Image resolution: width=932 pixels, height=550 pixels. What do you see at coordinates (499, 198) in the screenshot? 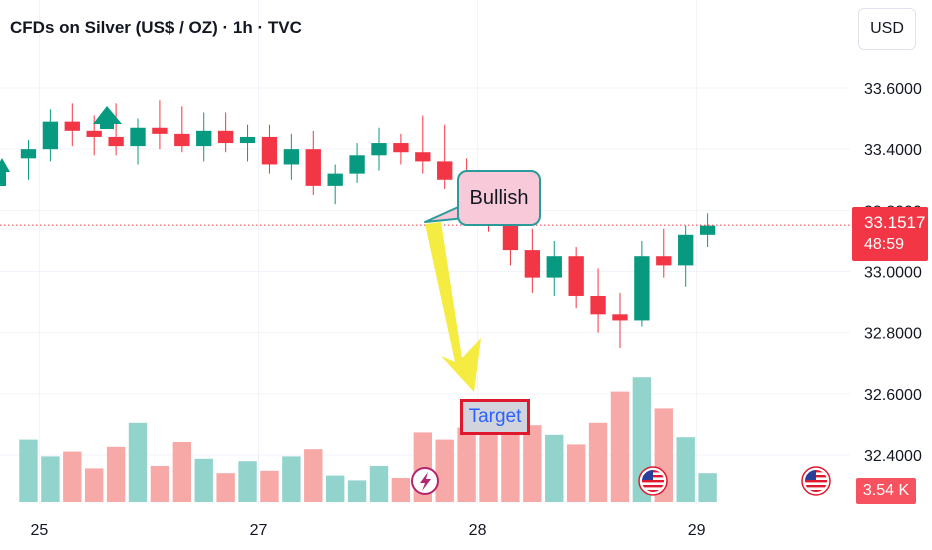
I see `bullish-callout: Bullish` at bounding box center [499, 198].